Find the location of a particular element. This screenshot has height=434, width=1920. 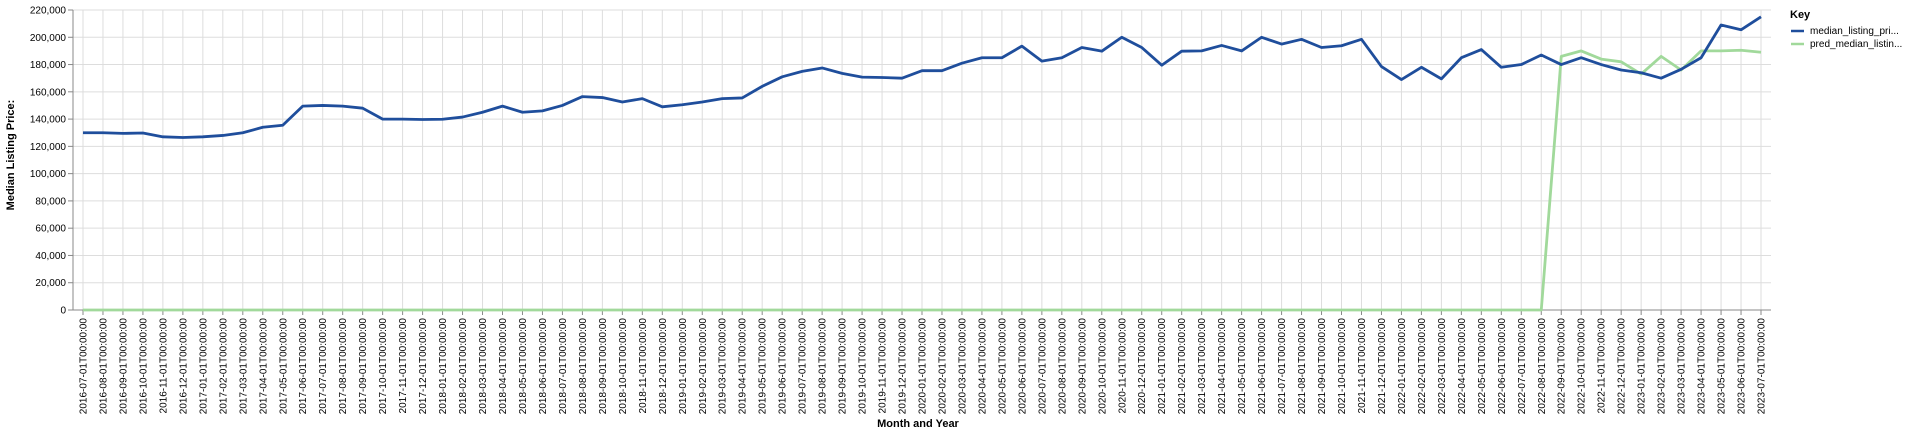

x-tick-label: 2016-11-01T00:00:00 is located at coordinates (163, 366).